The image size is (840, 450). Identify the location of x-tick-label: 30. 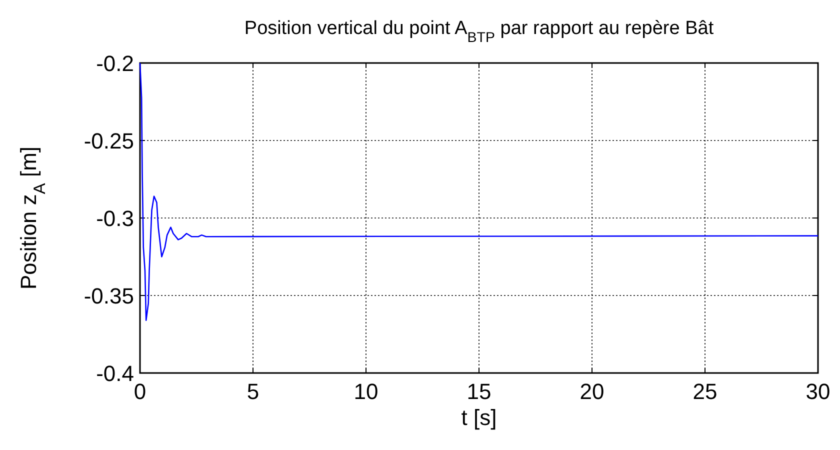
(818, 391).